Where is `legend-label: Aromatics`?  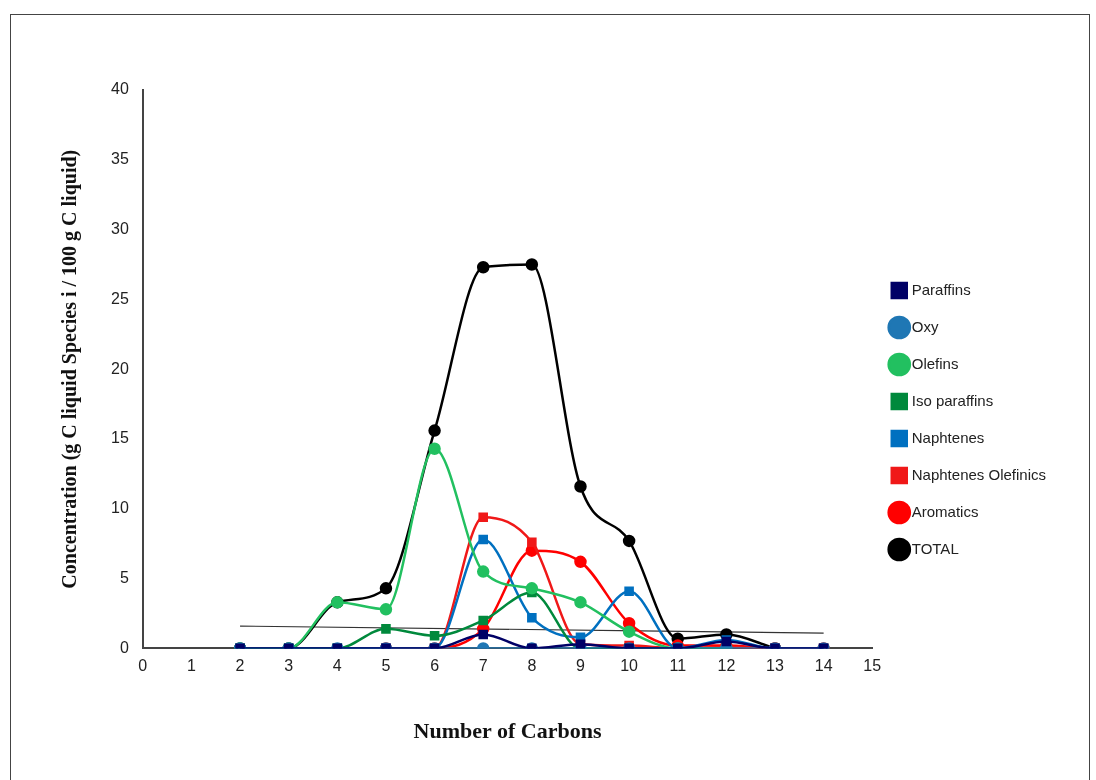 legend-label: Aromatics is located at coordinates (945, 511).